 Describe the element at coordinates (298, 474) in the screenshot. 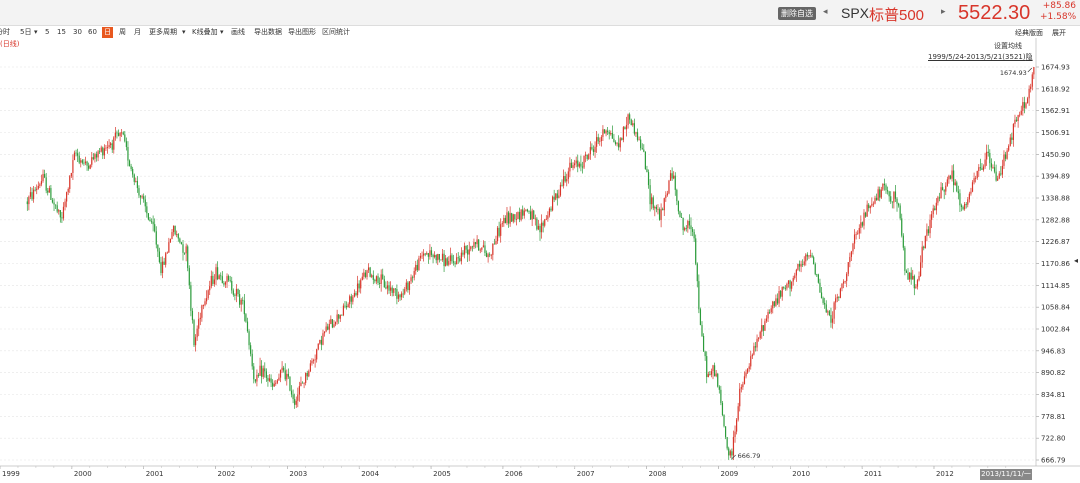

I see `x-tick-label: 2003` at that location.